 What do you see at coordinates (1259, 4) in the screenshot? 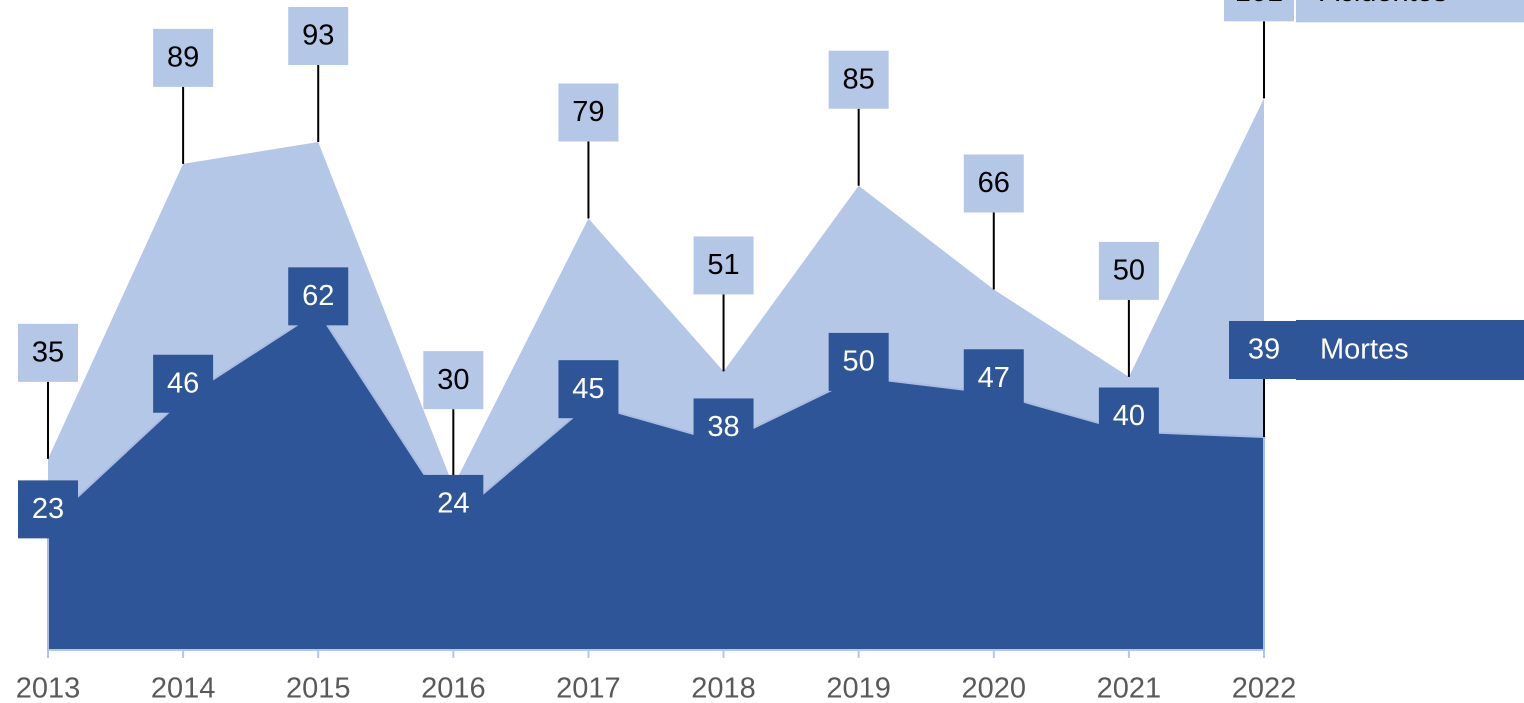
I see `value-label: 101` at bounding box center [1259, 4].